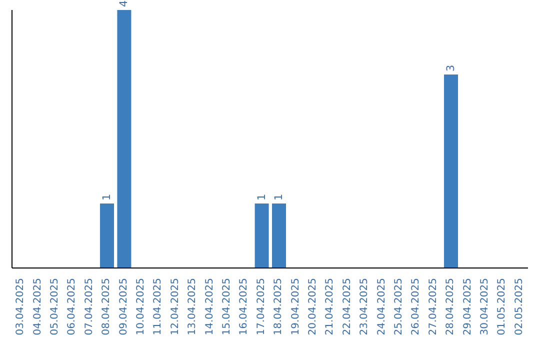  What do you see at coordinates (175, 307) in the screenshot?
I see `x-tick-label: 12.04.2025` at bounding box center [175, 307].